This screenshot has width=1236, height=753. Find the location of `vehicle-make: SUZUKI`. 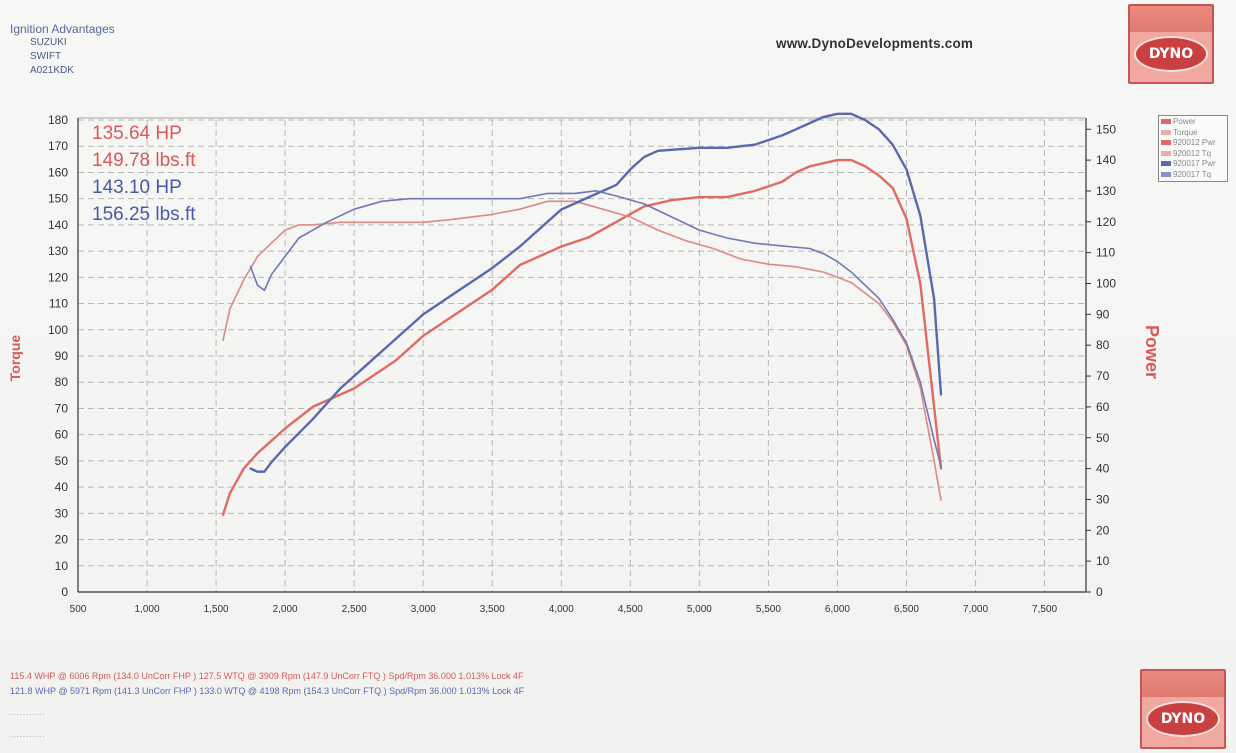

vehicle-make: SUZUKI is located at coordinates (48, 42).